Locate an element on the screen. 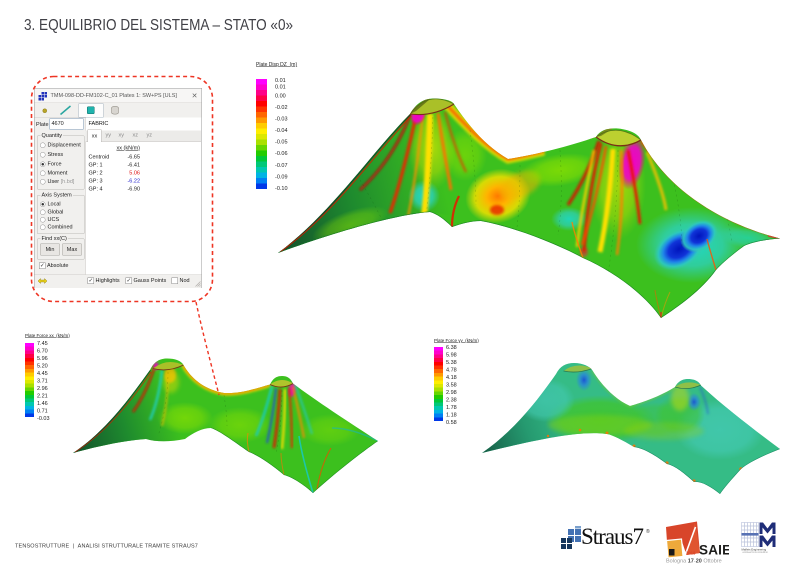 The height and width of the screenshot is (564, 797). svg-text: engineering & consulting is located at coordinates (756, 552).